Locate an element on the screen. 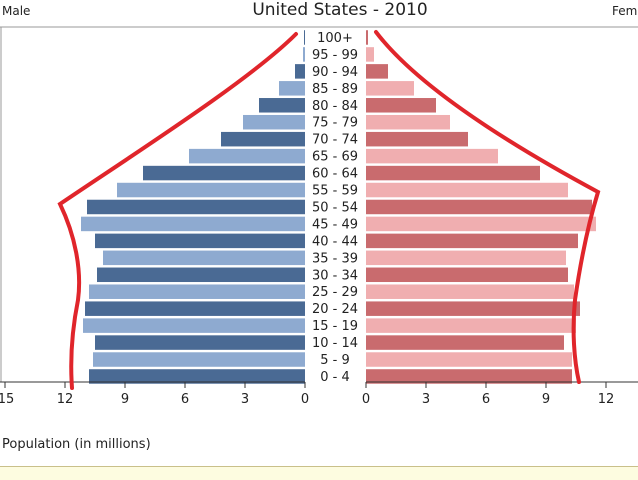 This screenshot has height=480, width=638. age-group-label-14: 30 - 34 is located at coordinates (335, 275).